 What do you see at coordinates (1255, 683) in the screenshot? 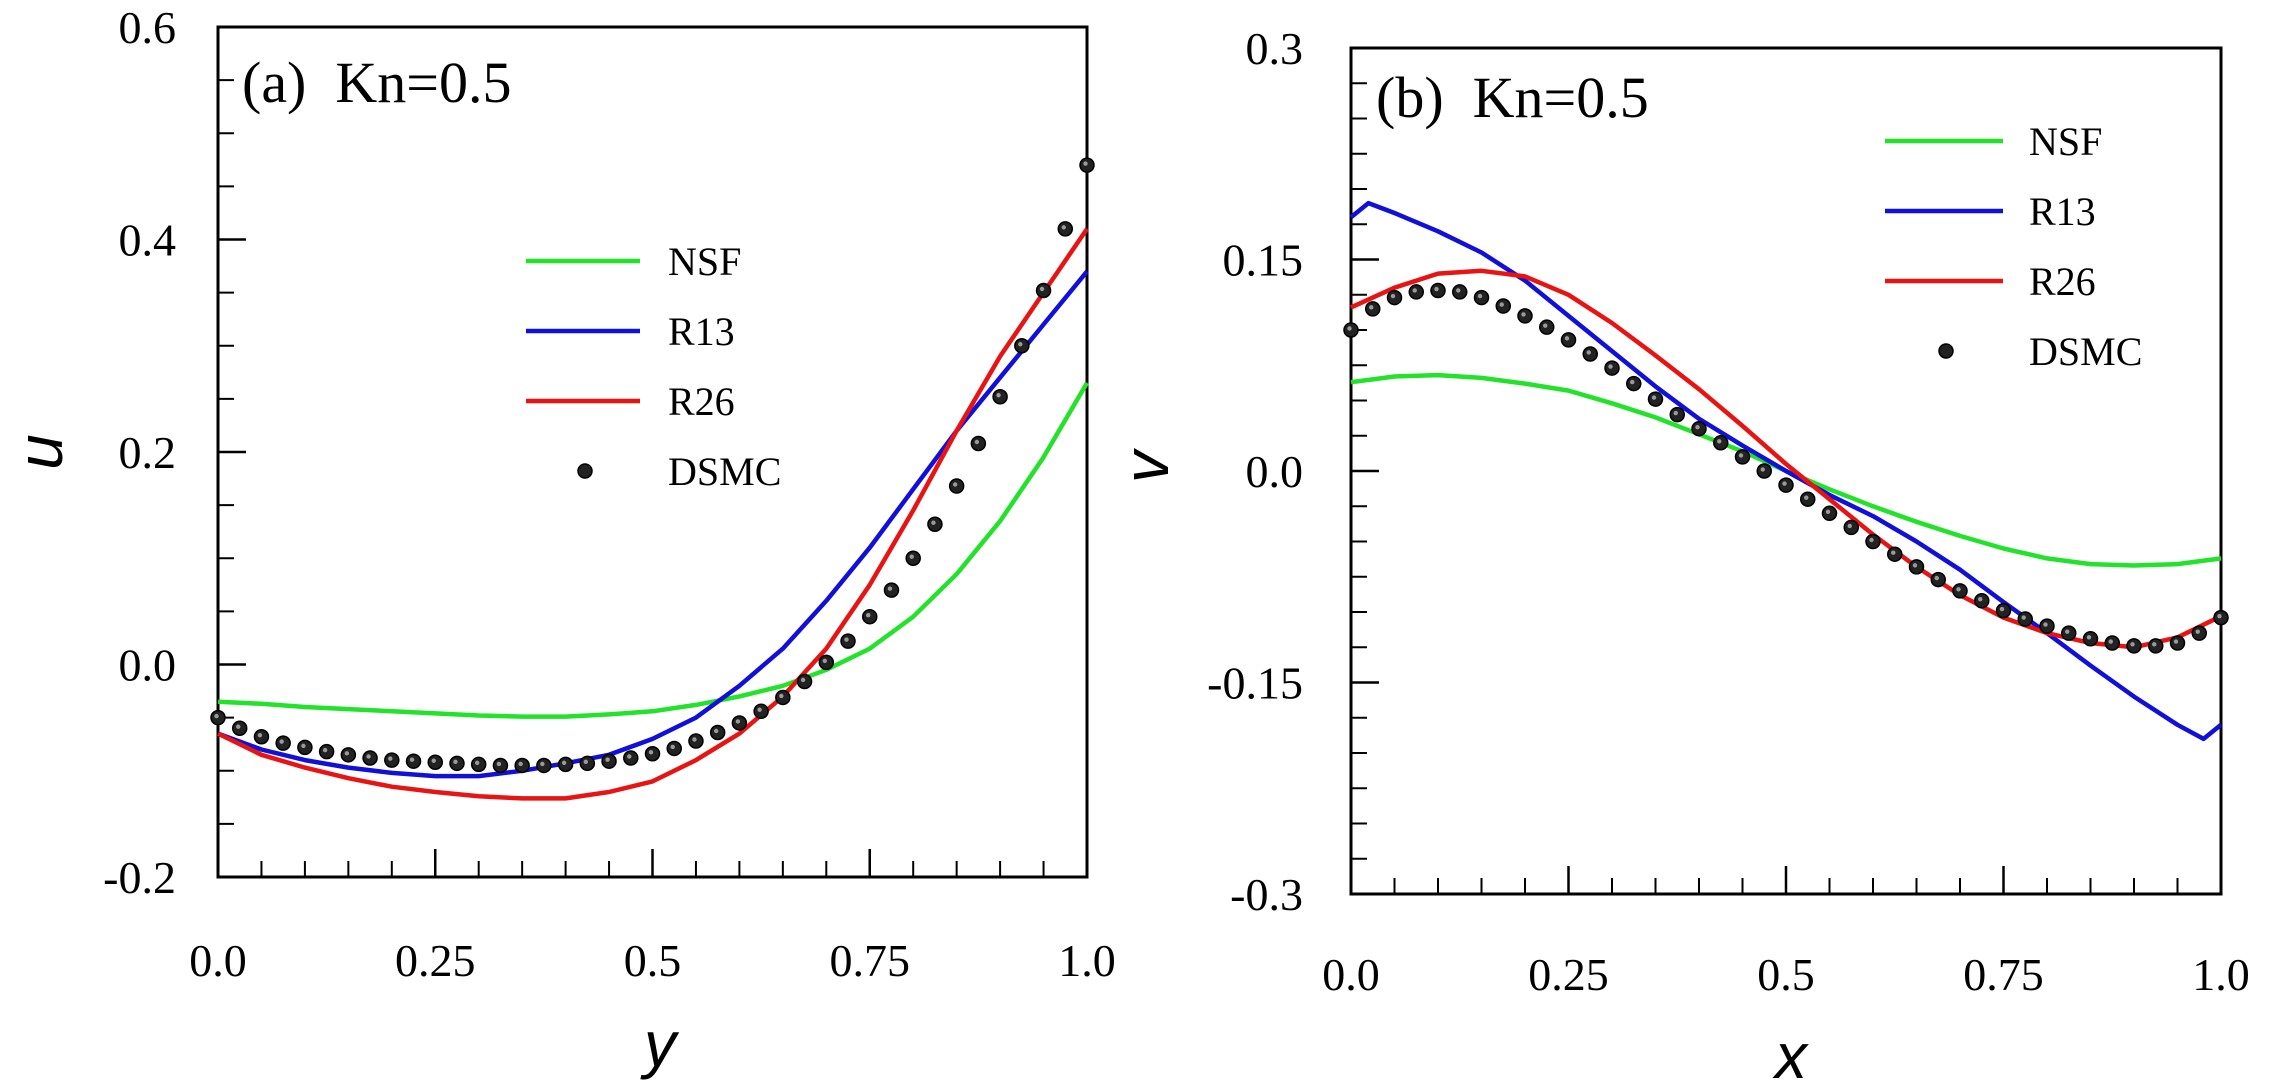
I see `y-tick-label: -0.15` at bounding box center [1255, 683].